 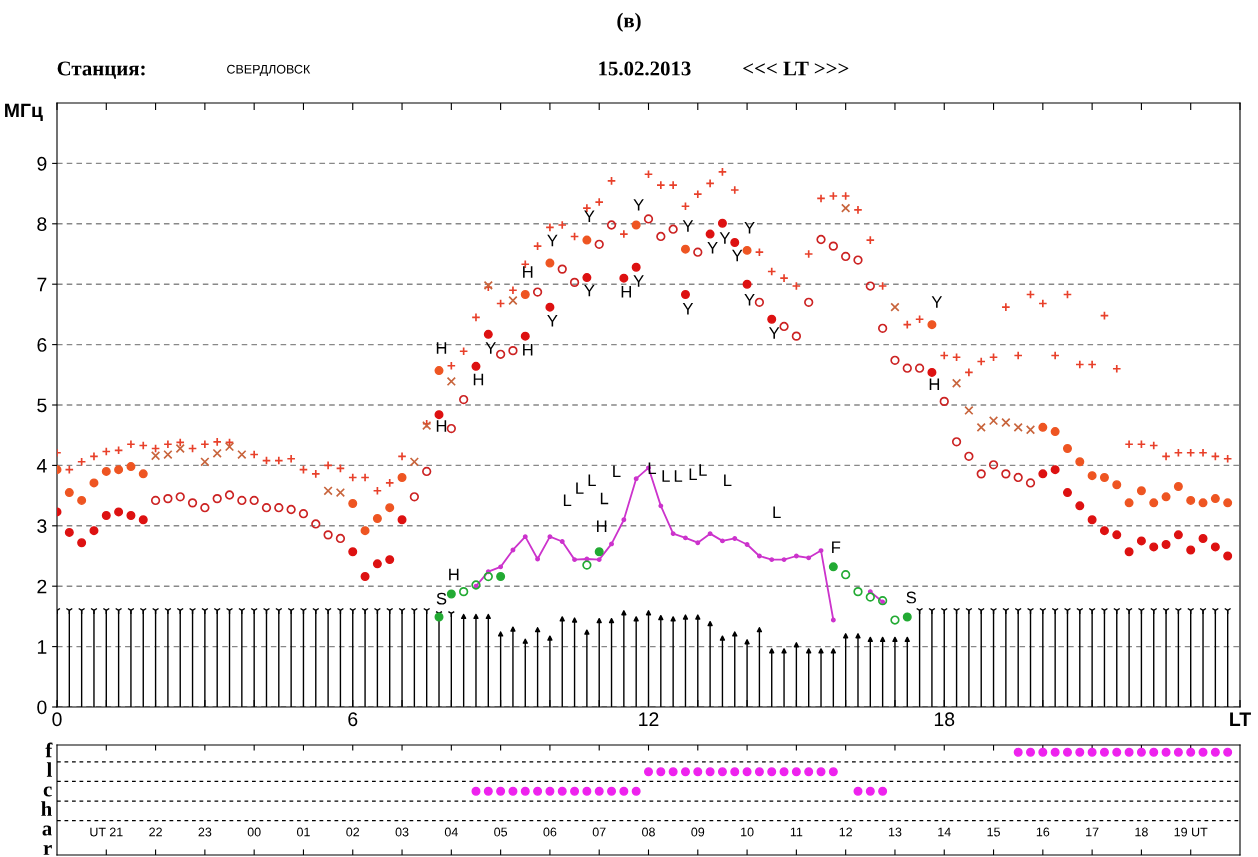 What do you see at coordinates (46, 808) in the screenshot?
I see `text: h` at bounding box center [46, 808].